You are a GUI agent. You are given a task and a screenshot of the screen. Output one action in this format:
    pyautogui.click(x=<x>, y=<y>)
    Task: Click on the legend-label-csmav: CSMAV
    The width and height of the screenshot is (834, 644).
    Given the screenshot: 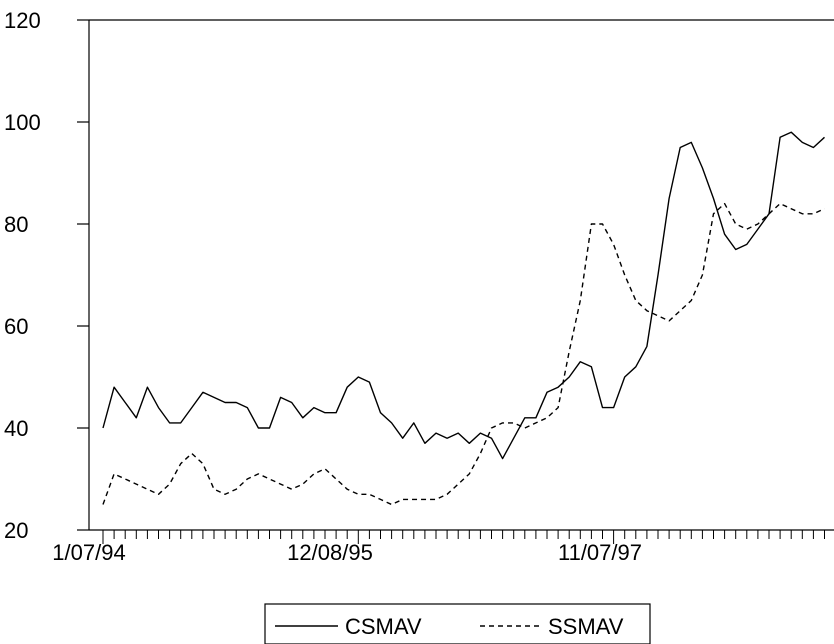 What is the action you would take?
    pyautogui.click(x=383, y=626)
    